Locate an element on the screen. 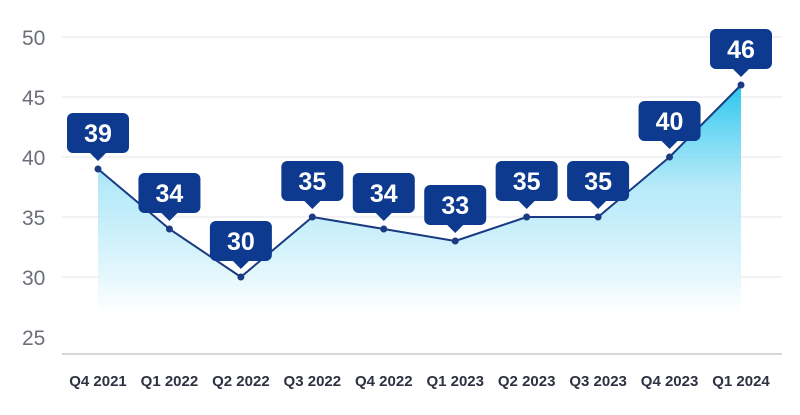  data-label: 33 is located at coordinates (455, 209).